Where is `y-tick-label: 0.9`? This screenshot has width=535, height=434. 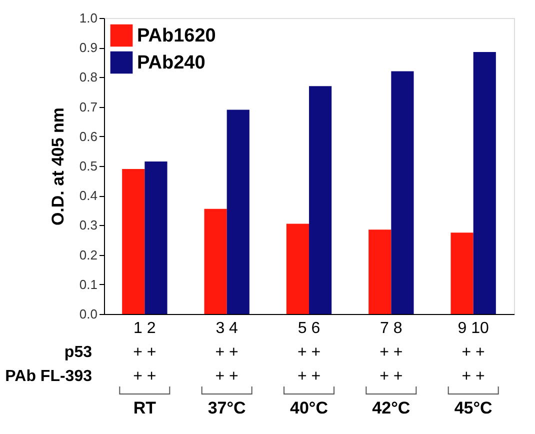 y-tick-label: 0.9 is located at coordinates (88, 48).